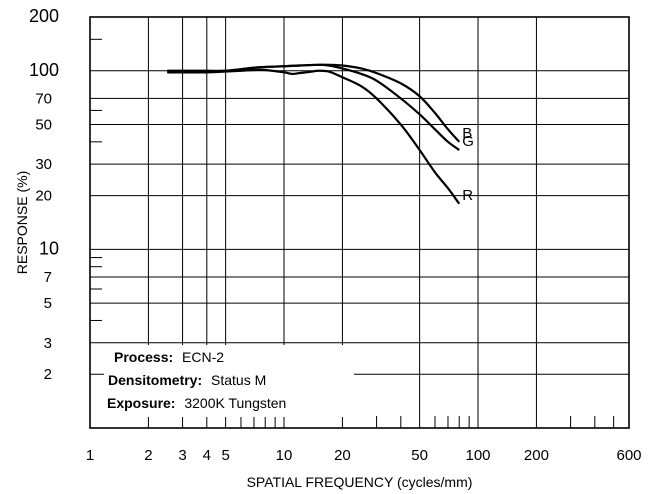  I want to click on x-tick-label: 20, so click(342, 455).